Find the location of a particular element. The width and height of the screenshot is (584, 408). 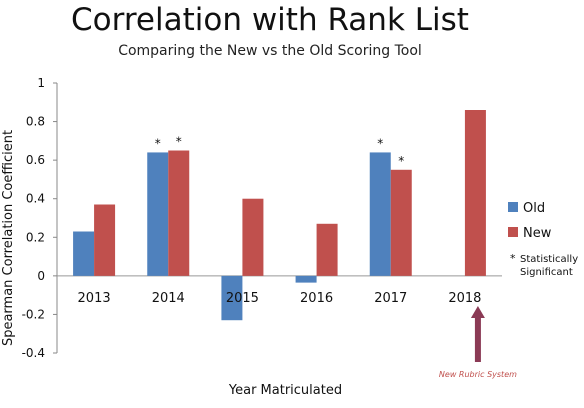

x-tick-label-2018: 2018 is located at coordinates (464, 298).